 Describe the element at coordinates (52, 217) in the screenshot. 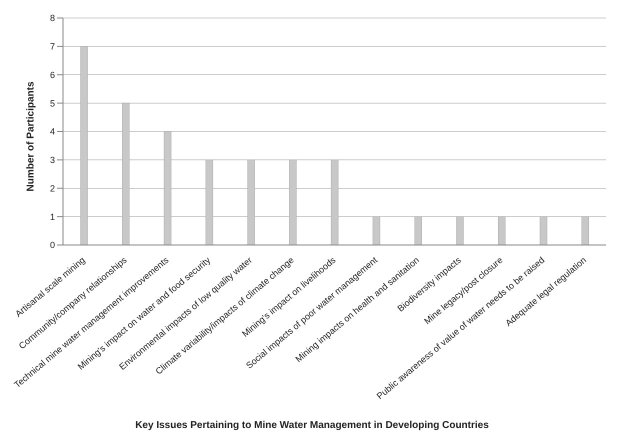

I see `y-tick-label: 1` at that location.